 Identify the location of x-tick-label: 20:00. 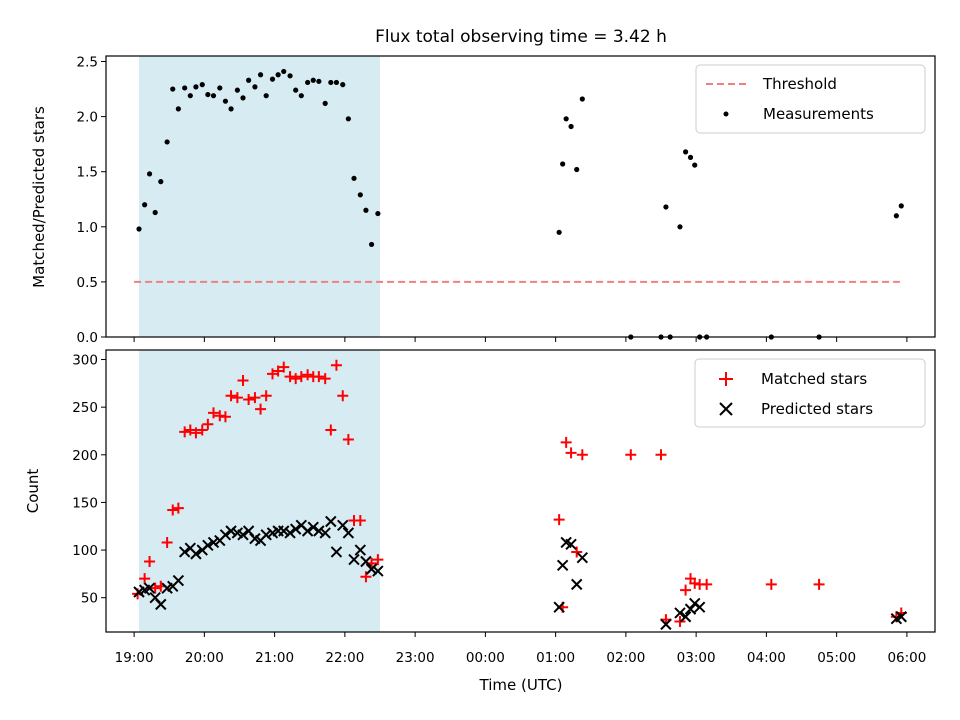
(204, 658).